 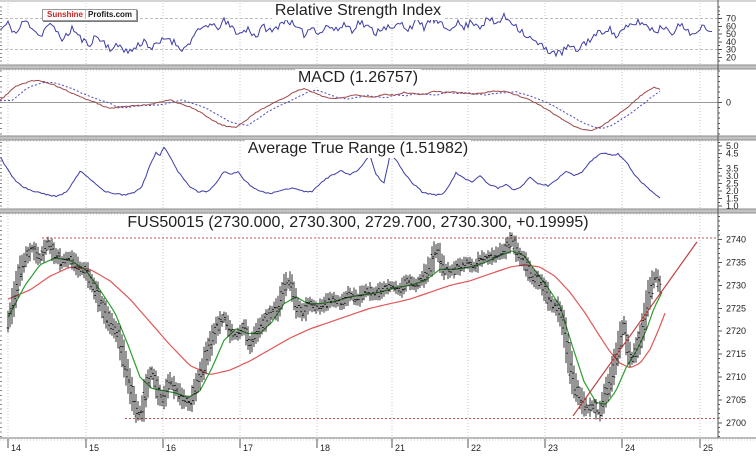 What do you see at coordinates (736, 423) in the screenshot?
I see `axis-tick-label: 2700` at bounding box center [736, 423].